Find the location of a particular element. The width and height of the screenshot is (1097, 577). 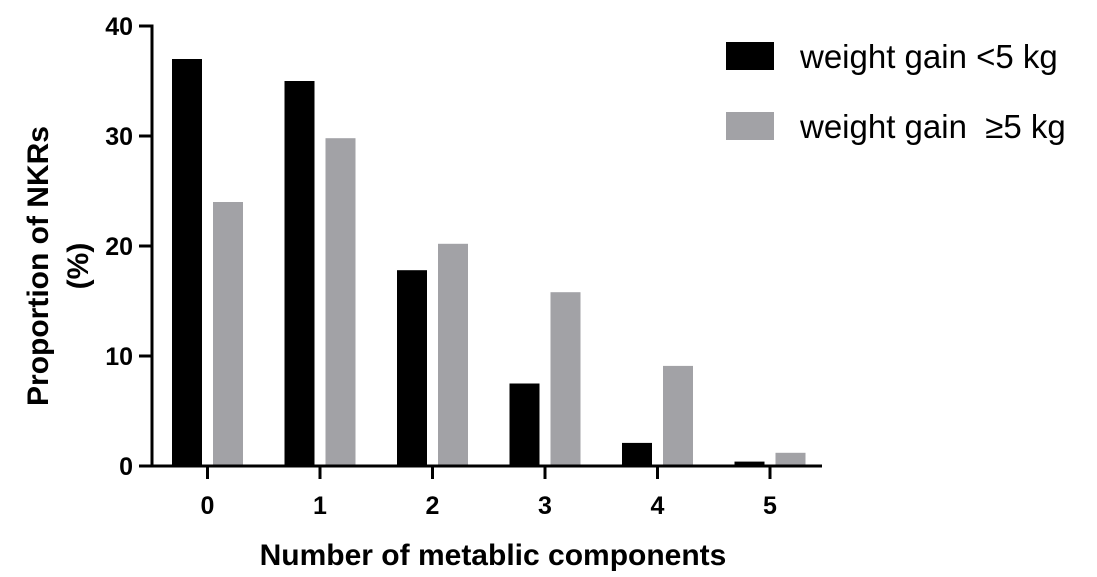

x-tick-label-4: 4 is located at coordinates (658, 506).